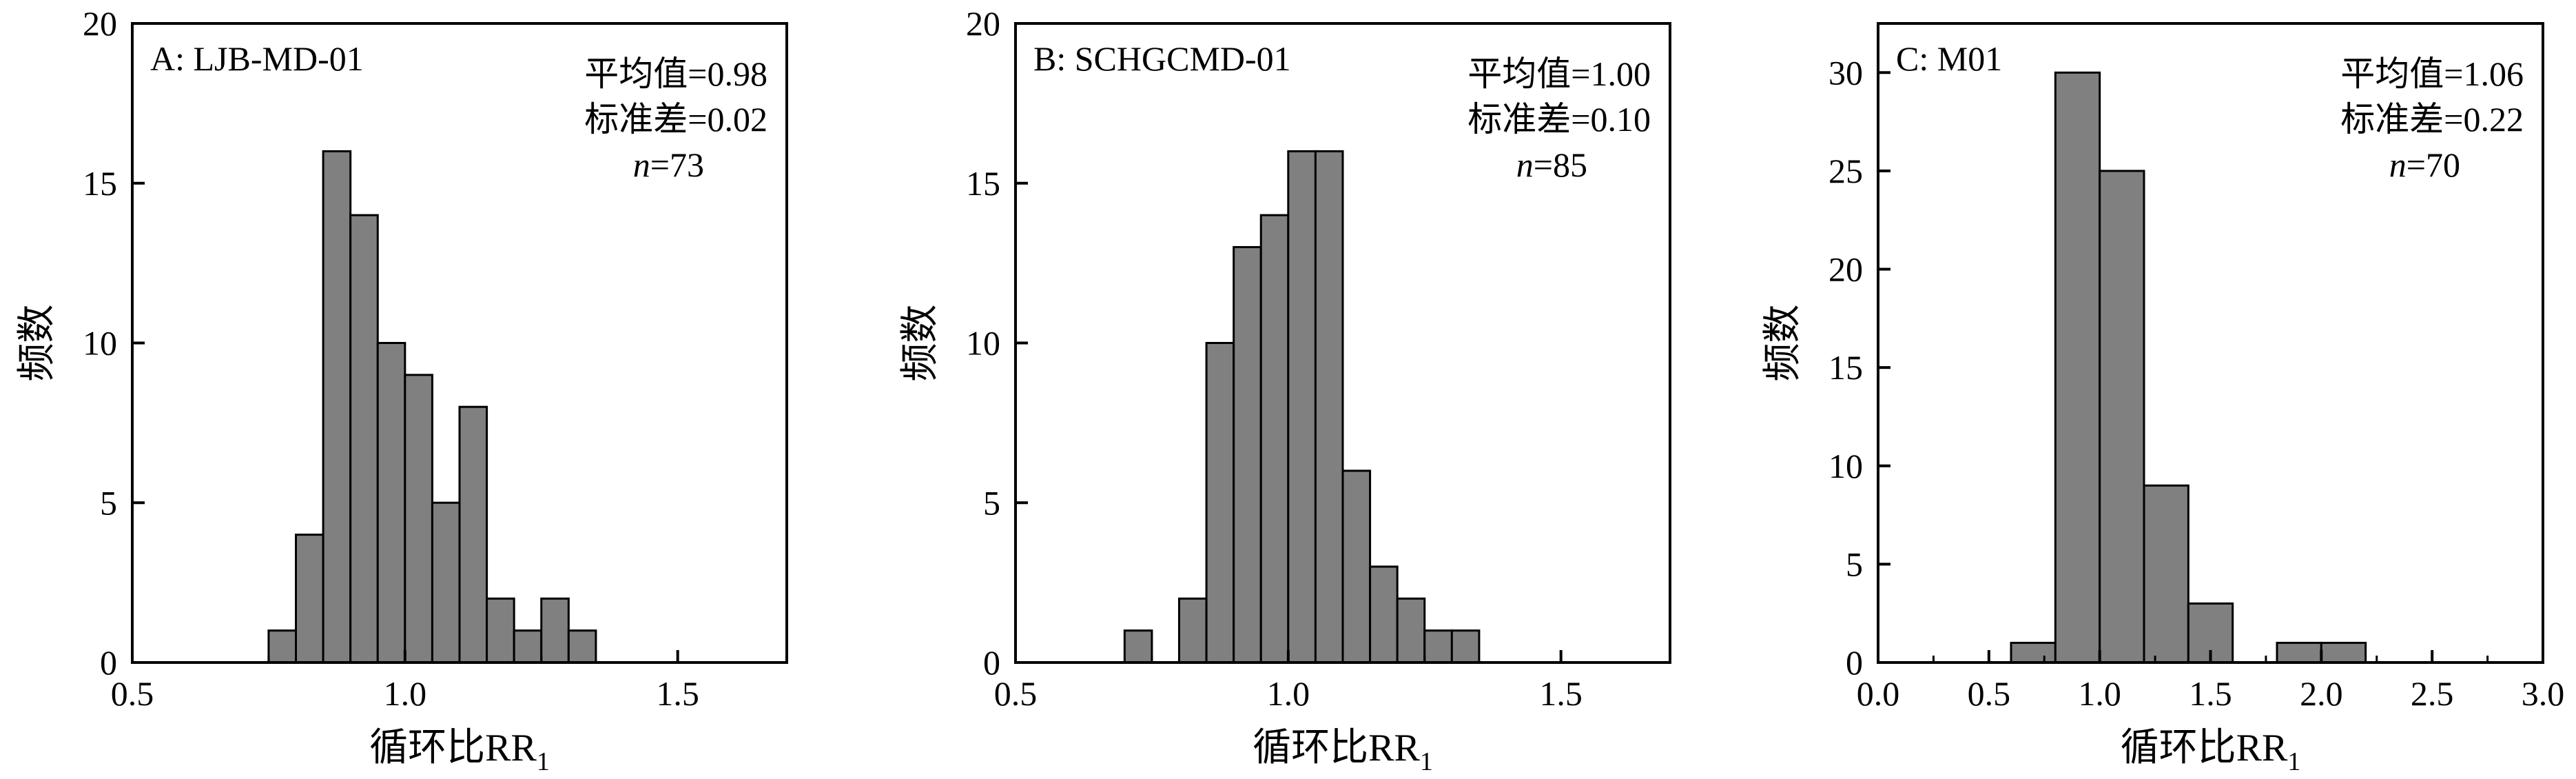 The image size is (2576, 779). I want to click on panel-label: B: SCHGCMD-01, so click(1162, 59).